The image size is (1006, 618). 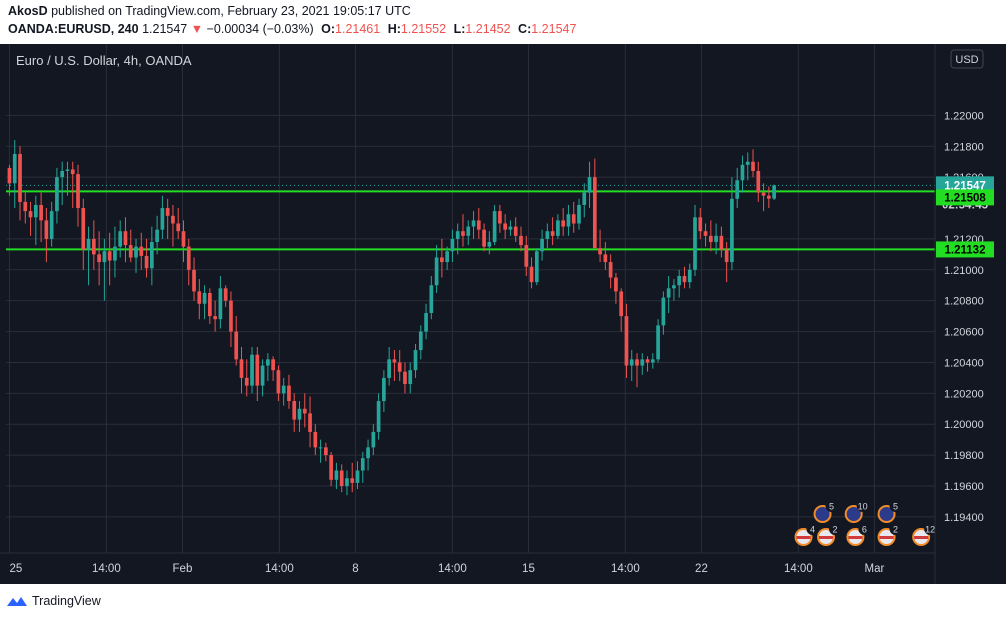 I want to click on us-event-flag: 6, so click(x=858, y=534).